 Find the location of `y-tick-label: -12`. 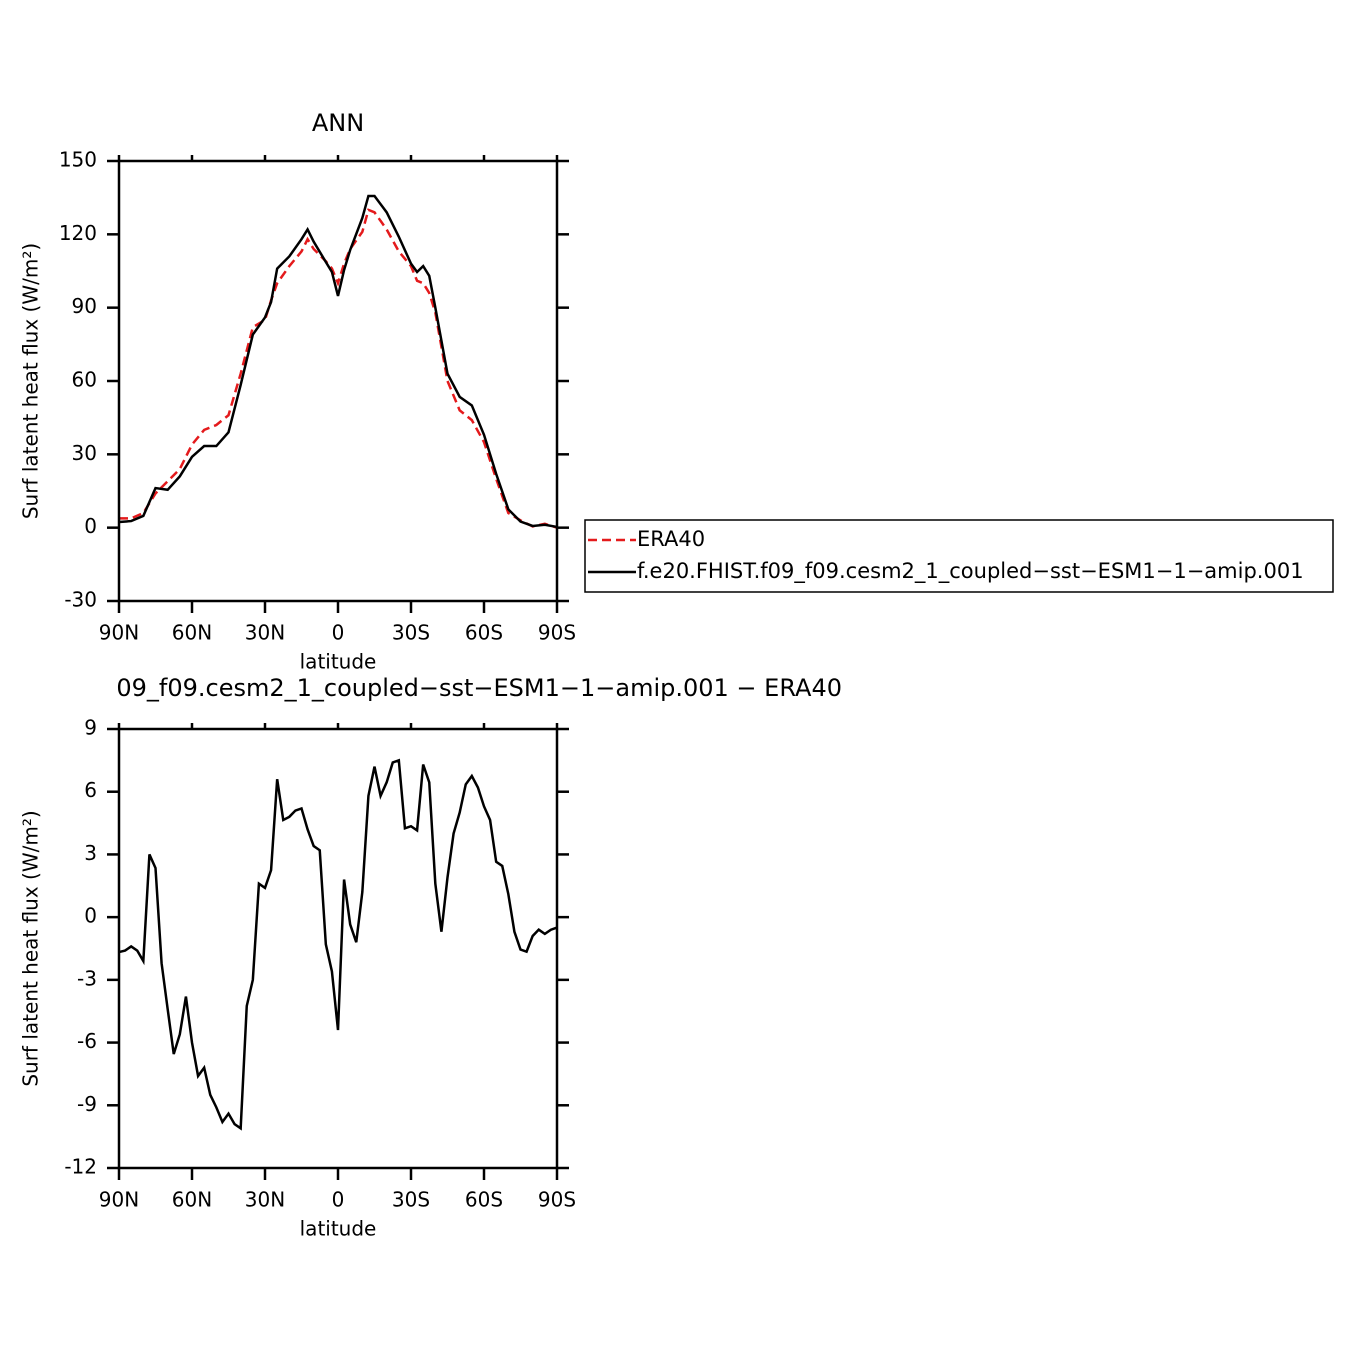

y-tick-label: -12 is located at coordinates (80, 1167).